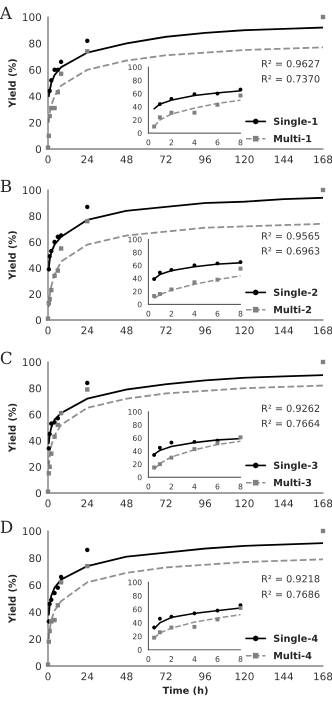 Image resolution: width=332 pixels, height=719 pixels. What do you see at coordinates (291, 251) in the screenshot?
I see `annotation: R² = 0.6963` at bounding box center [291, 251].